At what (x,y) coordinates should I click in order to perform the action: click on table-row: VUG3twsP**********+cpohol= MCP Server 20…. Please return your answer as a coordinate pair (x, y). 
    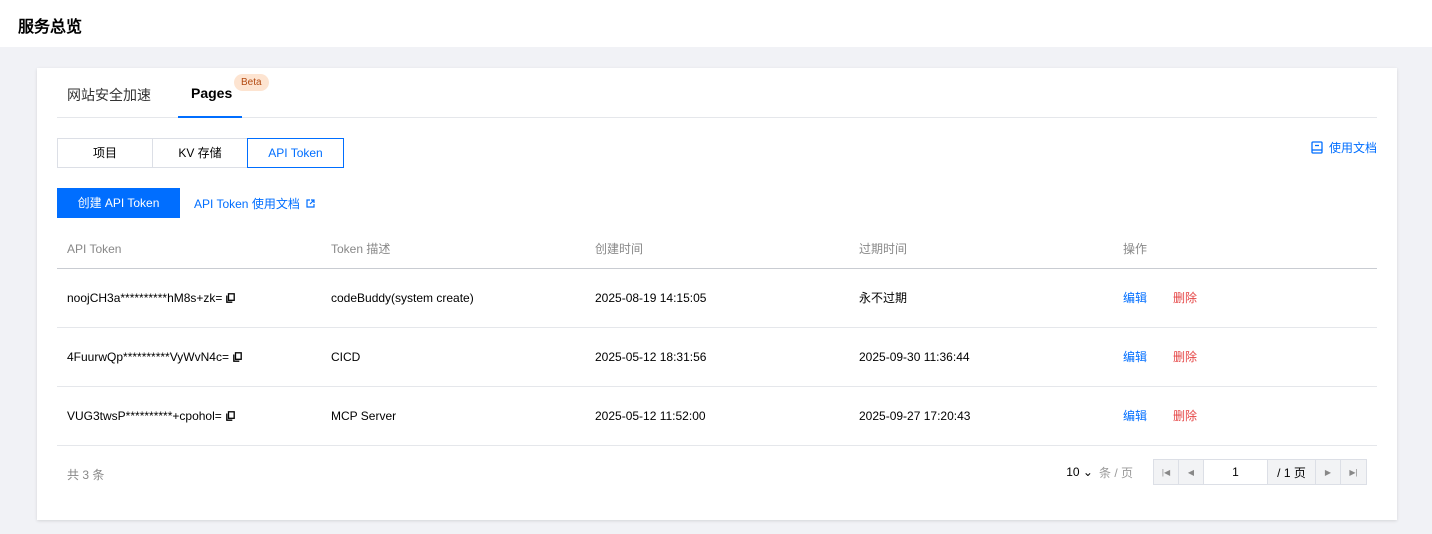
    Looking at the image, I should click on (717, 416).